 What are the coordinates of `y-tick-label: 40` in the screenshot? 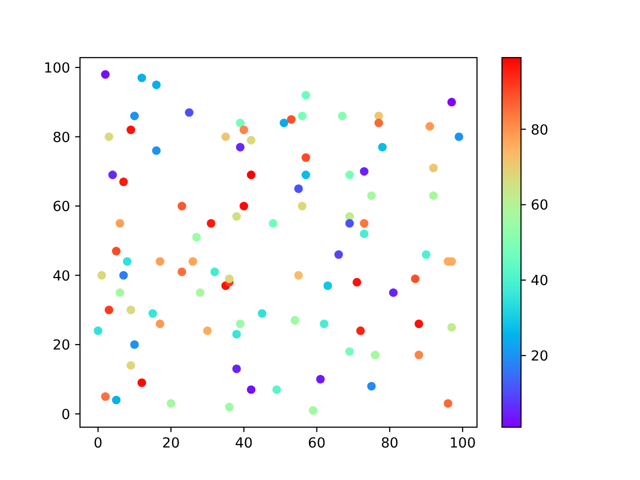 It's located at (61, 276).